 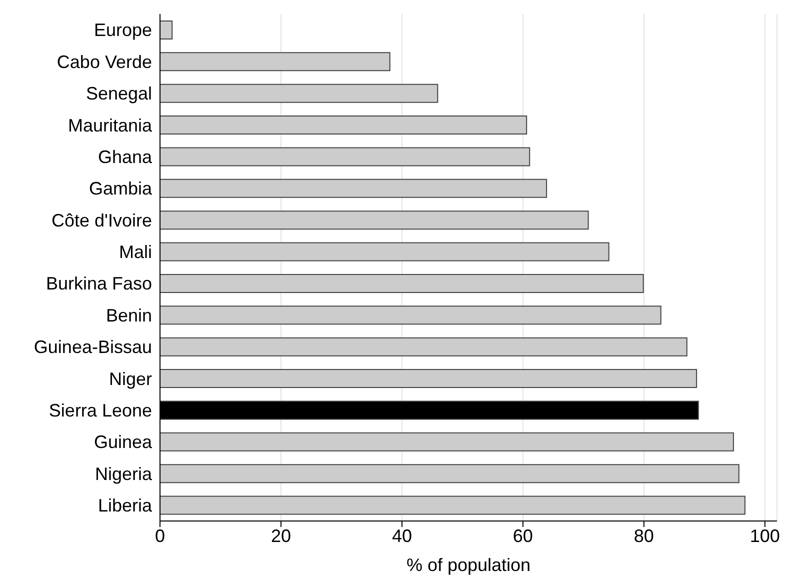 I want to click on x-axis-title: % of population, so click(x=468, y=565).